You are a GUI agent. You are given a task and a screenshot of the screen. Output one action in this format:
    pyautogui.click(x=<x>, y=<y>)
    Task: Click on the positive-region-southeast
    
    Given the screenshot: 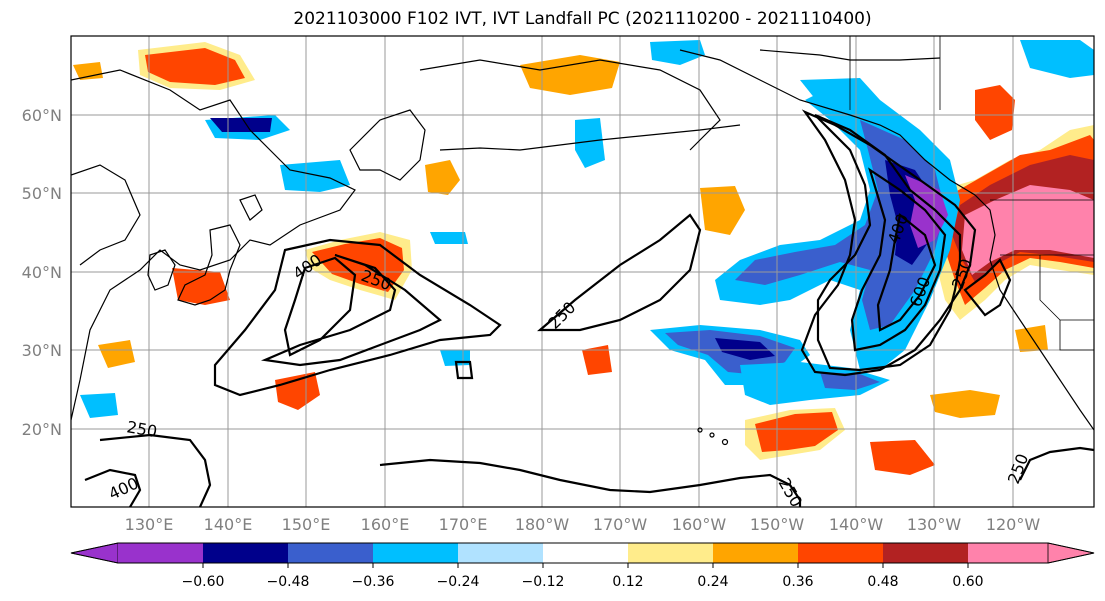 What is the action you would take?
    pyautogui.click(x=902, y=457)
    